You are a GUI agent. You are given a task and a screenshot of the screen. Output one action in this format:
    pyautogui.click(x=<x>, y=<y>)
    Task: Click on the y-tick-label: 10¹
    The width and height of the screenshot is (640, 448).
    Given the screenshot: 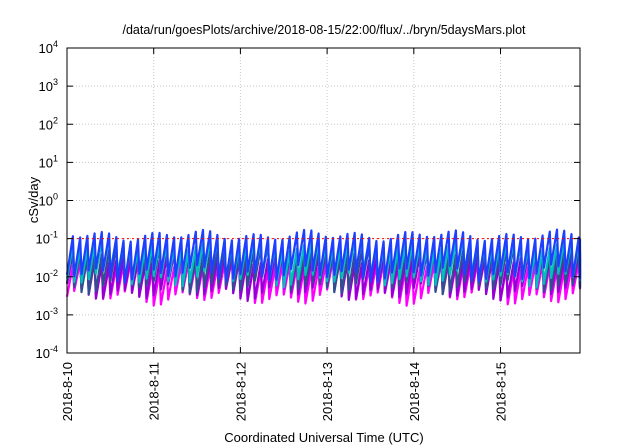 What is the action you would take?
    pyautogui.click(x=48, y=161)
    